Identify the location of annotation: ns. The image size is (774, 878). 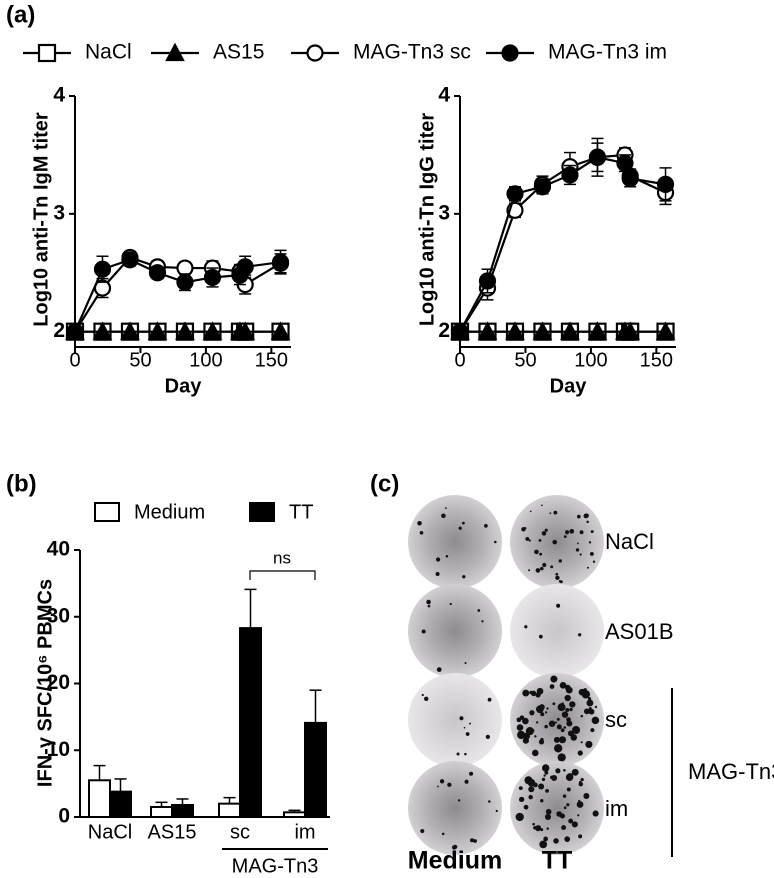
(282, 557).